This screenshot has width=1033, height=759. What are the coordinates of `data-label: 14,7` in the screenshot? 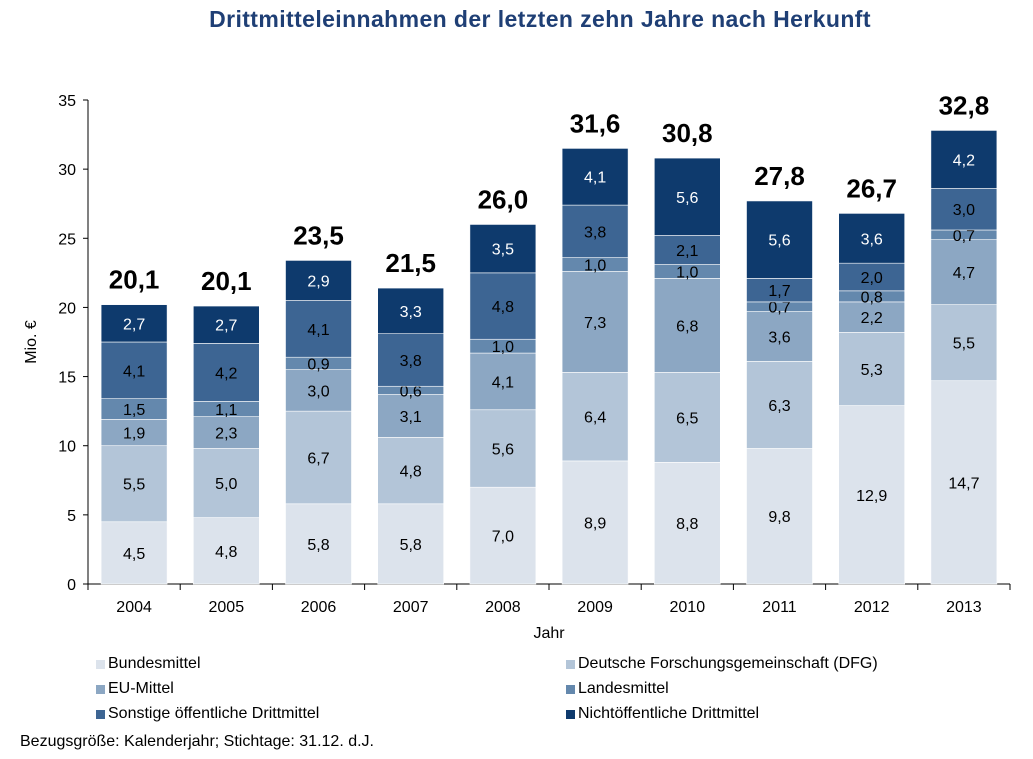 It's located at (963, 483).